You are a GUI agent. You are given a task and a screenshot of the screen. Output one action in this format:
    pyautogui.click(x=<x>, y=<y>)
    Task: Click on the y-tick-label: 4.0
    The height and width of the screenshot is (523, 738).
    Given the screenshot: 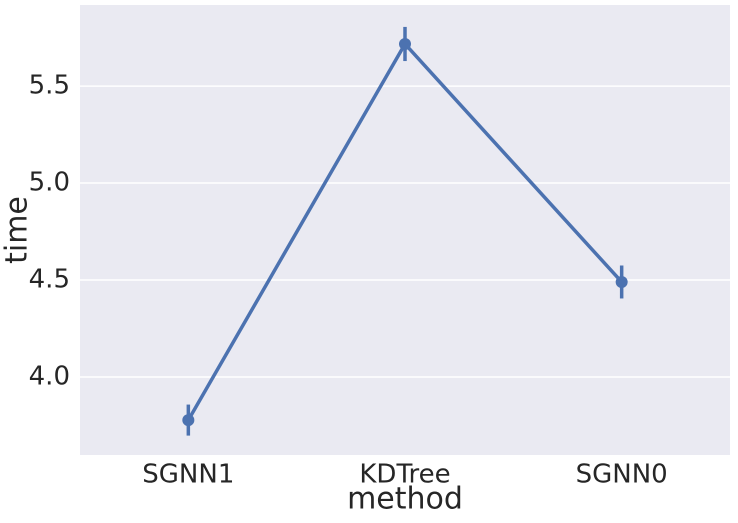 What is the action you would take?
    pyautogui.click(x=49, y=377)
    